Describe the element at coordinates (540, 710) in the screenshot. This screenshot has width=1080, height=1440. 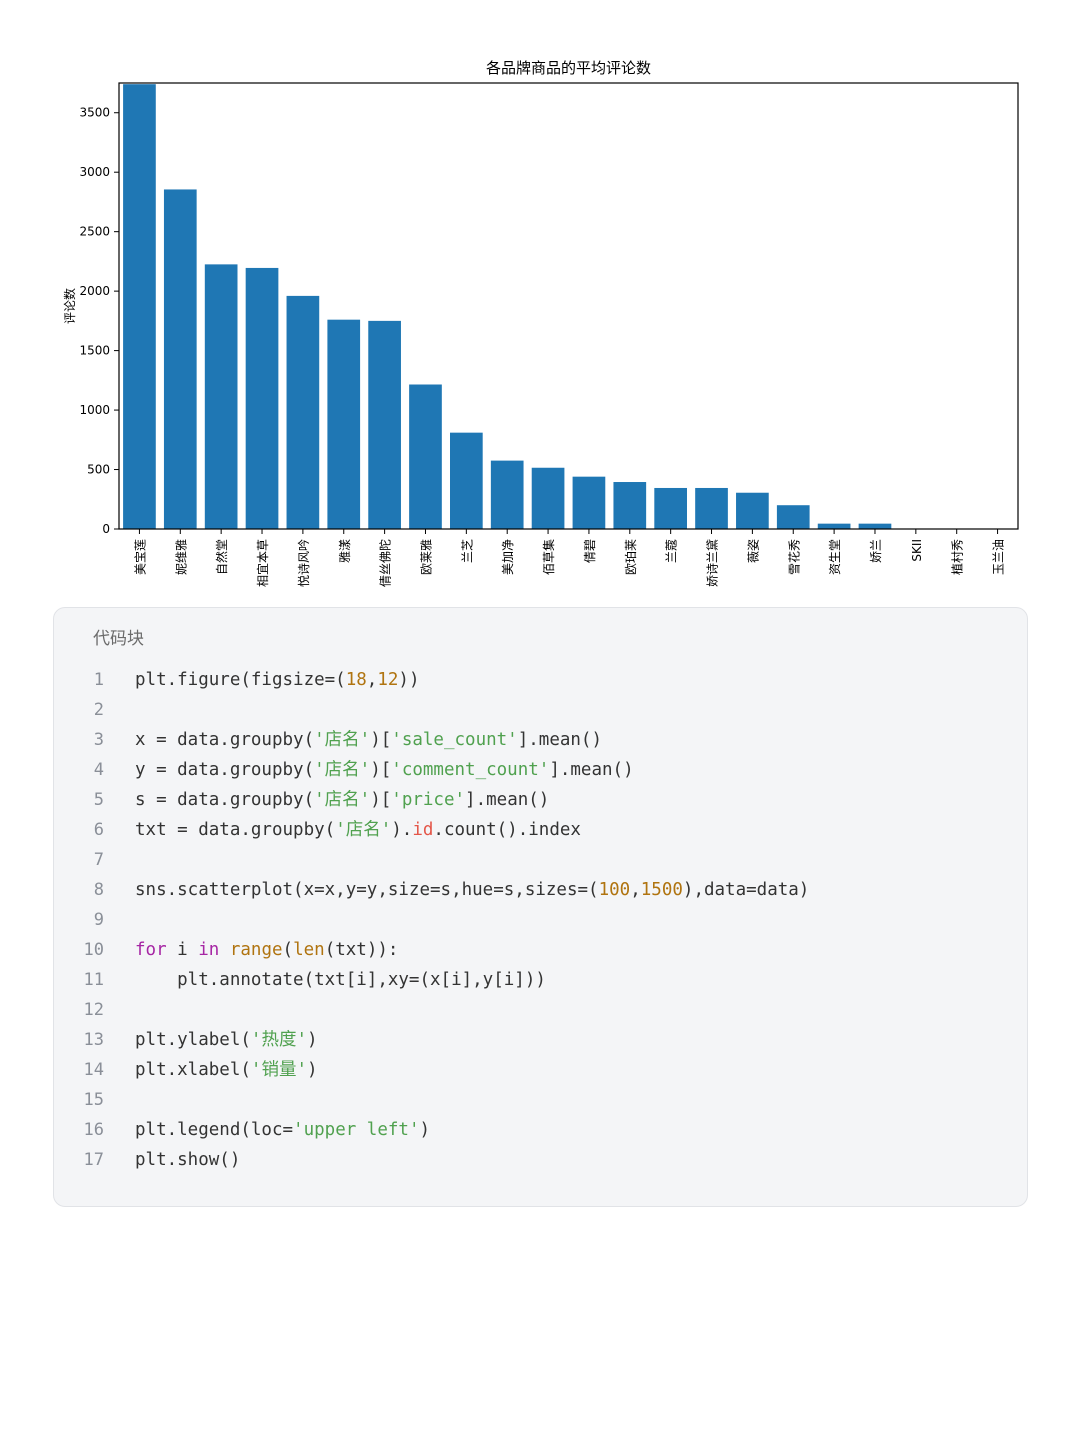
I see `code-line: 2` at that location.